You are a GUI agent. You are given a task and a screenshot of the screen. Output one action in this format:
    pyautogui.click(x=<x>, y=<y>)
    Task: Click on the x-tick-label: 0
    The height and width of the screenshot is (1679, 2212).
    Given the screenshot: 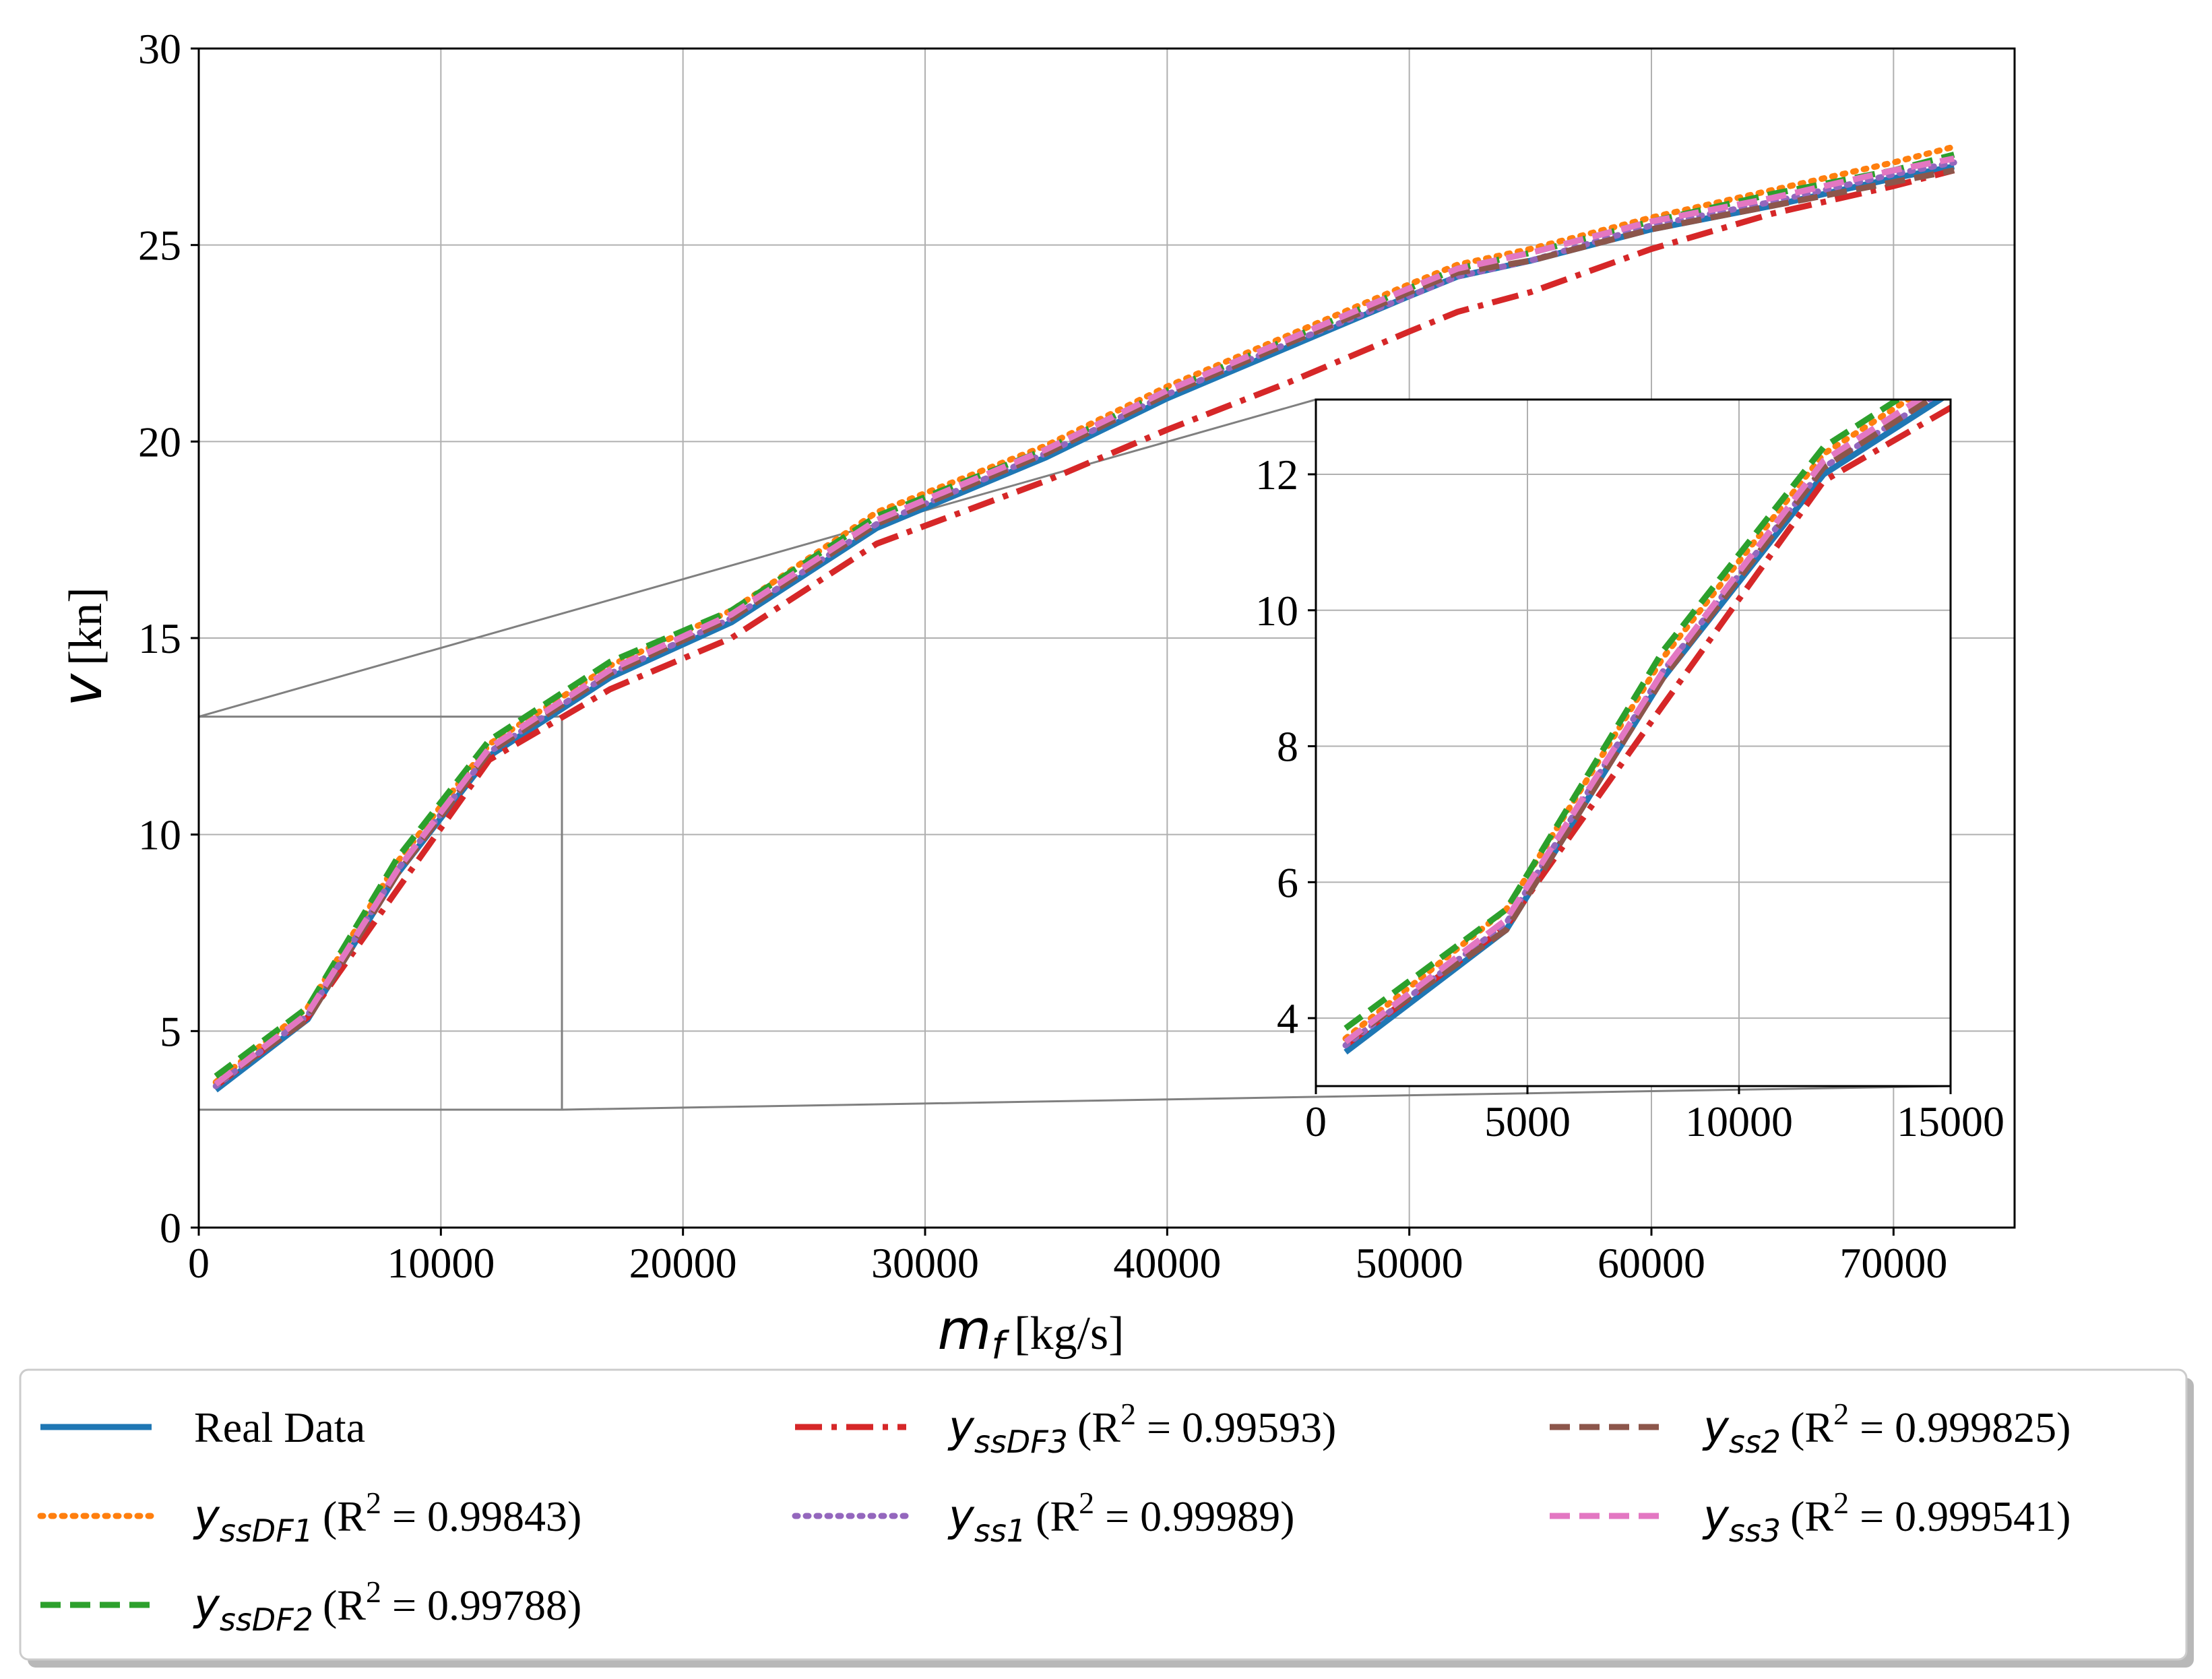 What is the action you would take?
    pyautogui.click(x=199, y=1263)
    